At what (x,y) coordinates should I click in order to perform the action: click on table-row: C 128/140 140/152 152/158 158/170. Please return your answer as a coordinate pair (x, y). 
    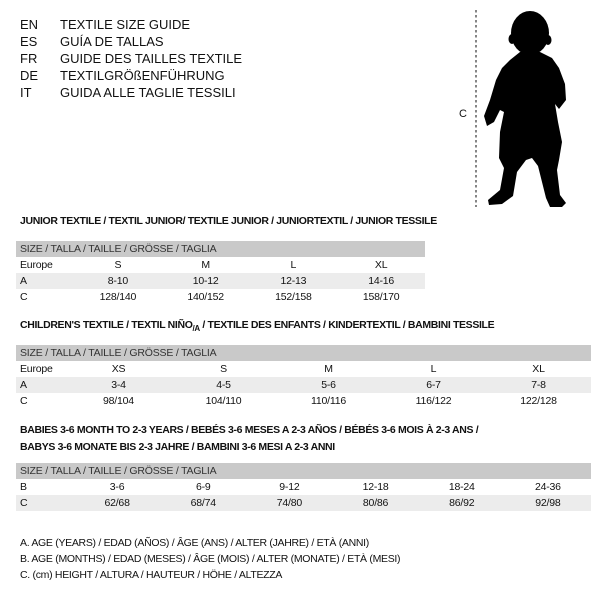
    Looking at the image, I should click on (220, 297).